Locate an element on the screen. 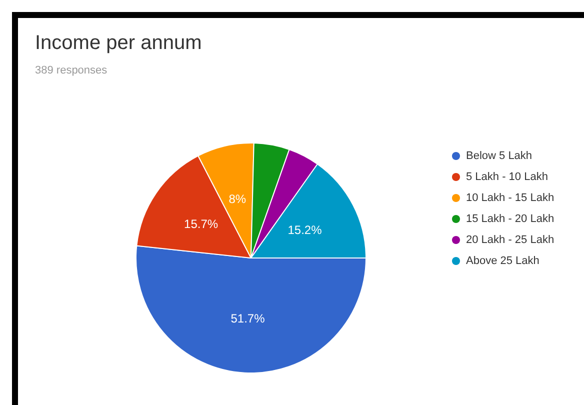 Image resolution: width=584 pixels, height=405 pixels. data-label: 8% is located at coordinates (237, 199).